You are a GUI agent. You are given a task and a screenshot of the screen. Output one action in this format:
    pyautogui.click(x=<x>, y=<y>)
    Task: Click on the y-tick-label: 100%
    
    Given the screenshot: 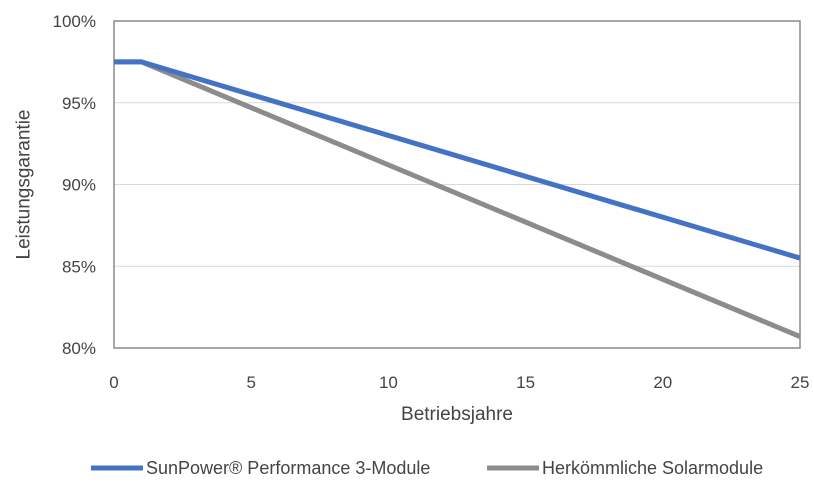 What is the action you would take?
    pyautogui.click(x=74, y=21)
    